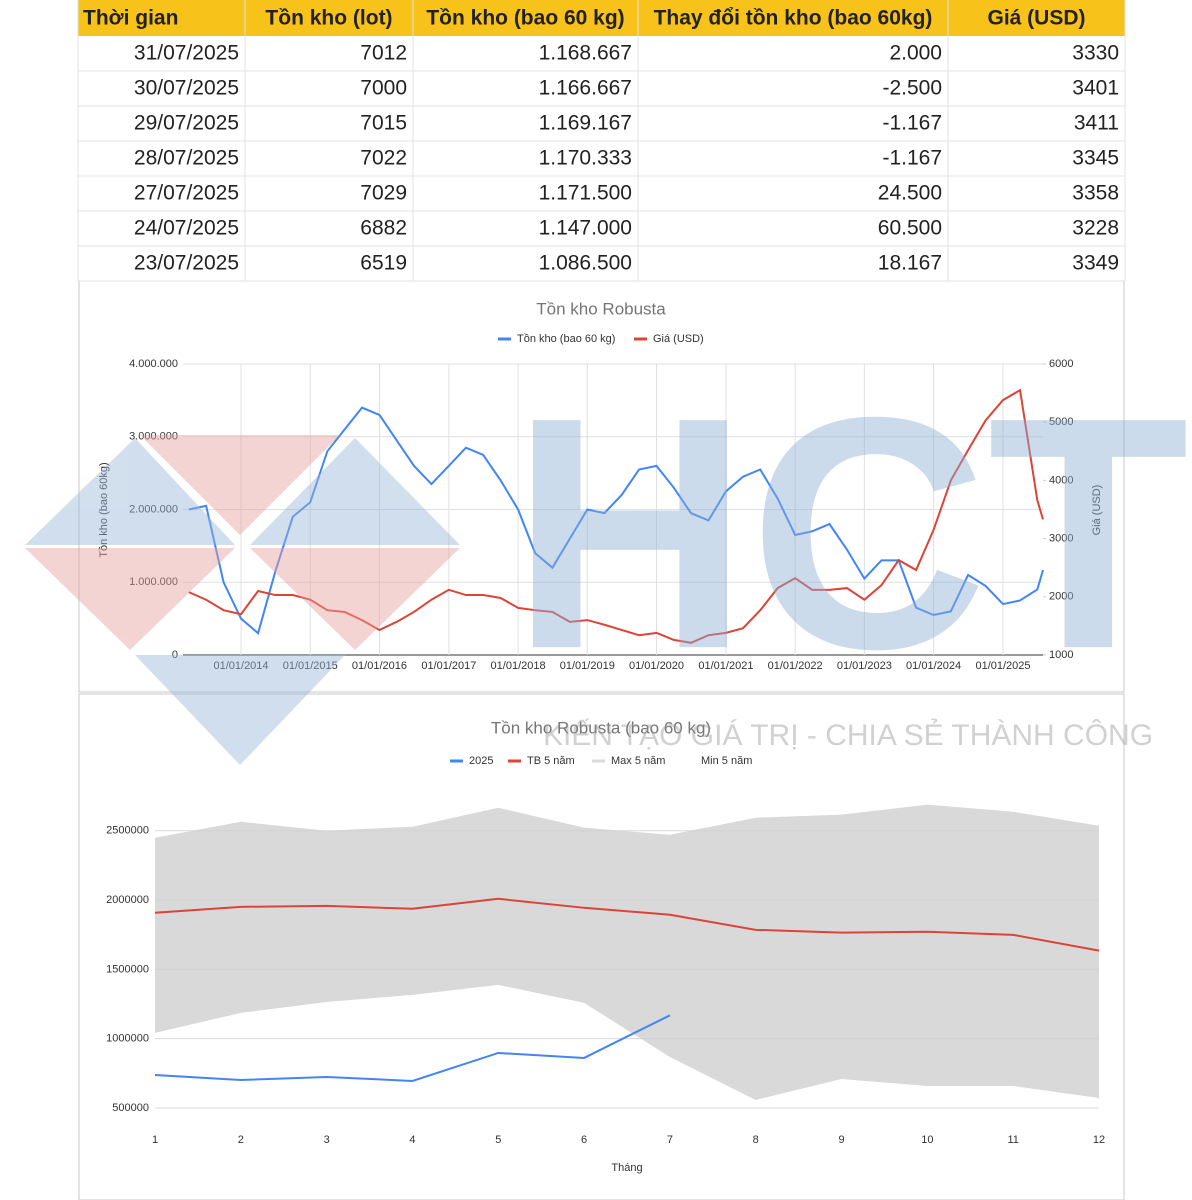 The height and width of the screenshot is (1200, 1192). What do you see at coordinates (383, 158) in the screenshot?
I see `table-cell: 7022` at bounding box center [383, 158].